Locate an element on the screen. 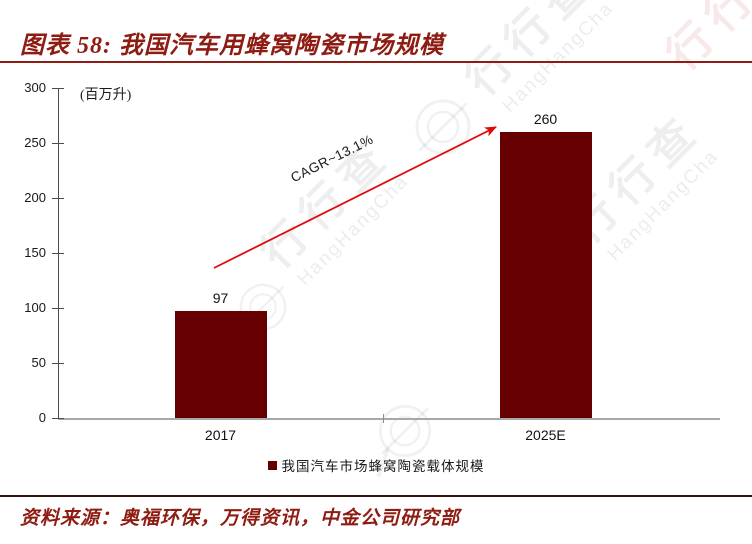 This screenshot has width=752, height=544. bar-2025E is located at coordinates (545, 275).